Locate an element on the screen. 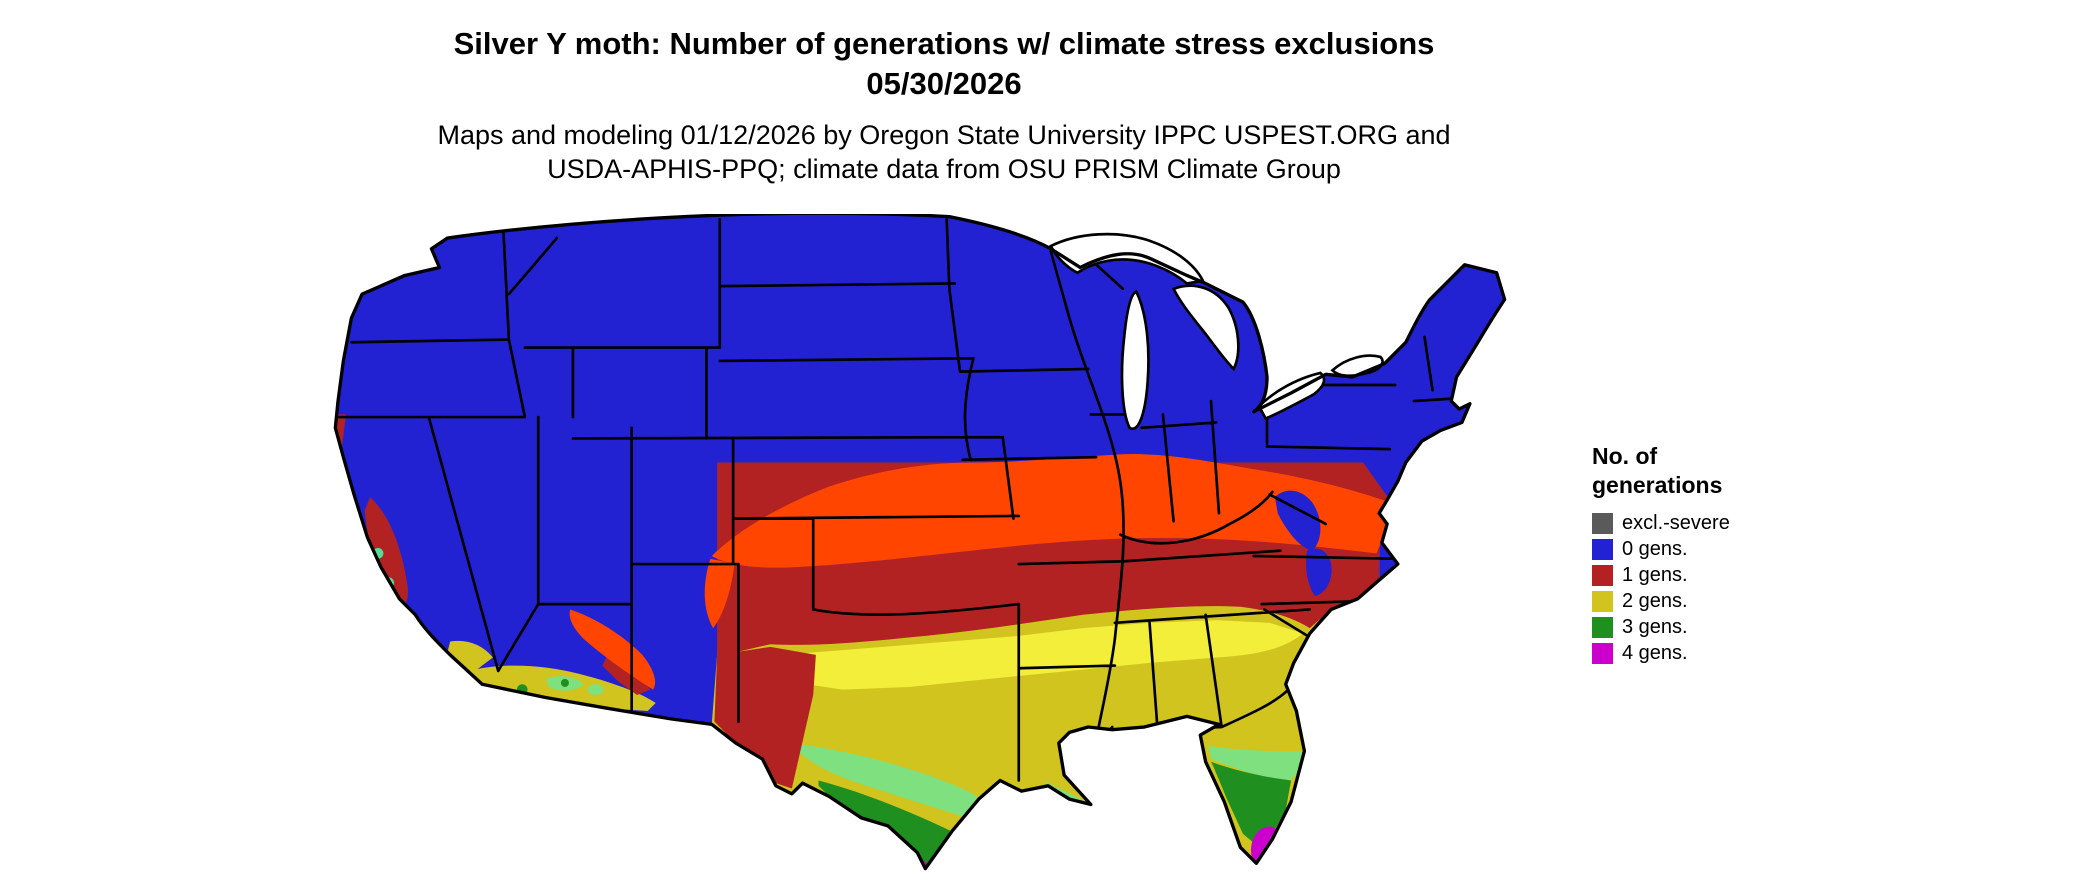 Image resolution: width=2100 pixels, height=892 pixels. legend-title: No. of generations is located at coordinates (1722, 471).